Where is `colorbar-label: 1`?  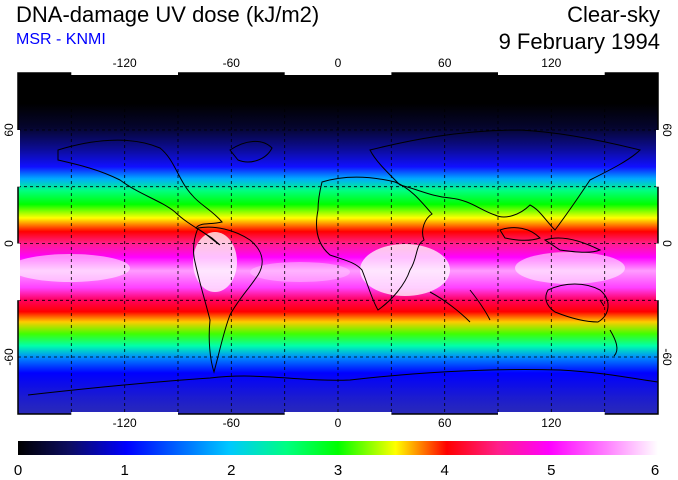
colorbar-label: 1 is located at coordinates (125, 470).